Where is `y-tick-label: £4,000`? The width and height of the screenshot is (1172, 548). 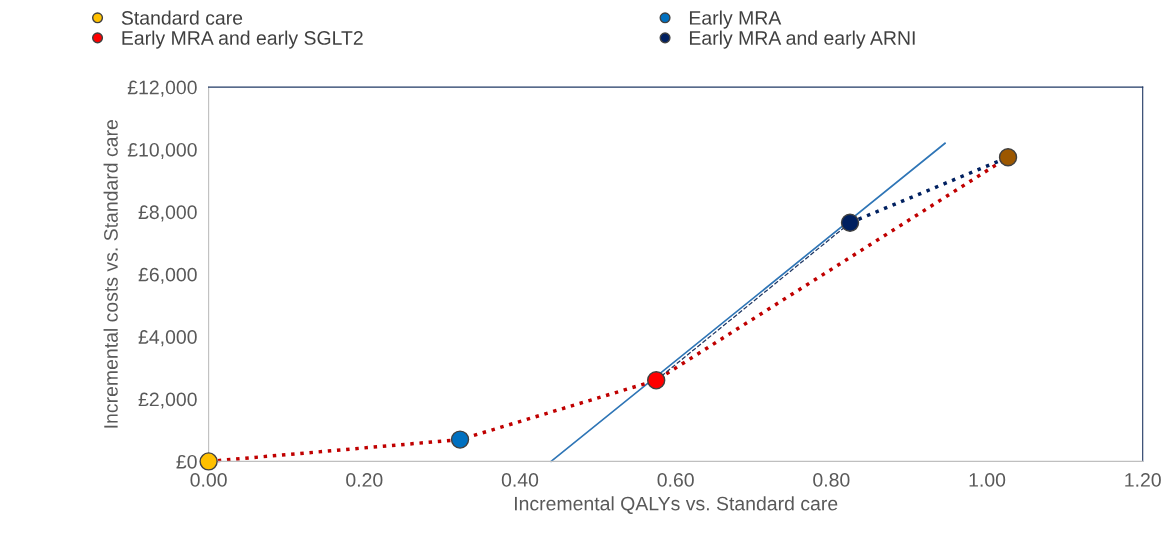 y-tick-label: £4,000 is located at coordinates (167, 338).